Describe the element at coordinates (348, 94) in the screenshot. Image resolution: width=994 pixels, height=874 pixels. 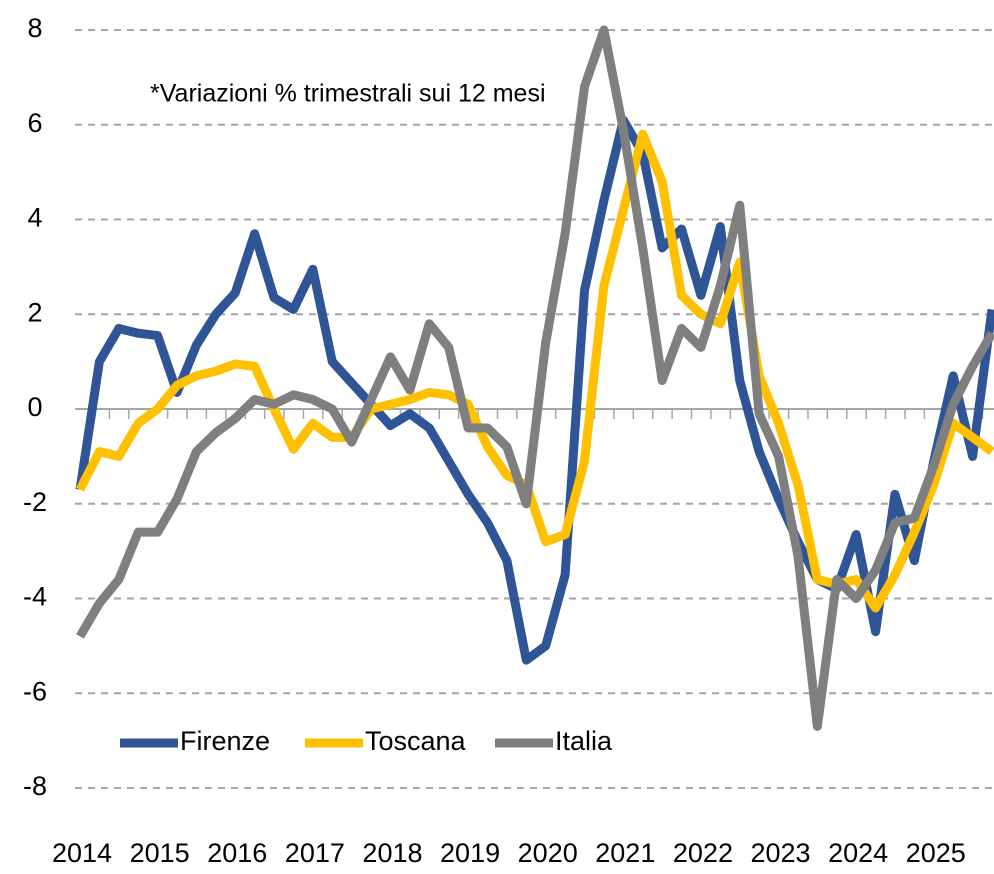
I see `annotation: *Variazioni % trimestrali sui 12 mesi` at that location.